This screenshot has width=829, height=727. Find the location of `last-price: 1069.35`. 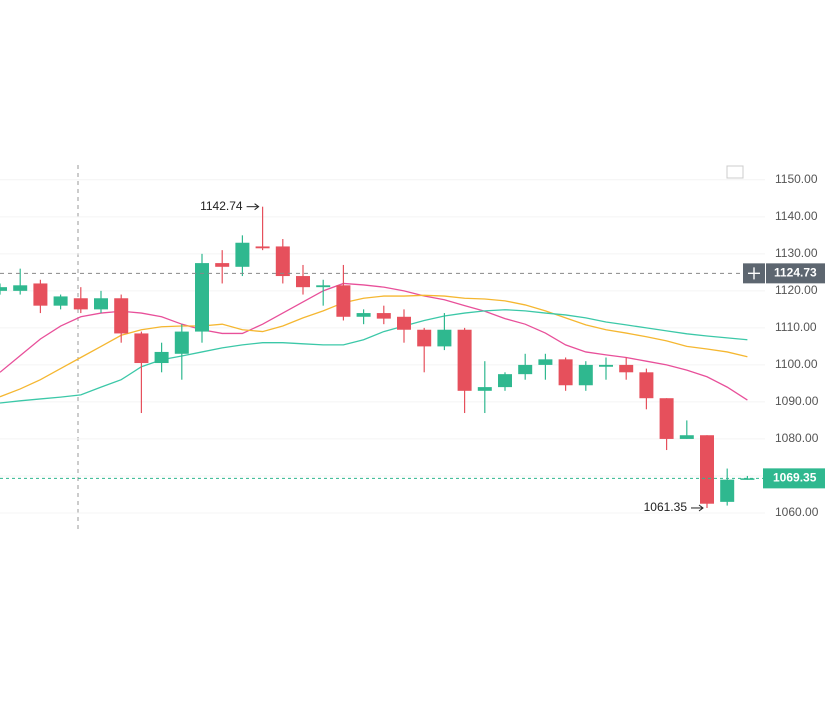

last-price: 1069.35 is located at coordinates (795, 478).